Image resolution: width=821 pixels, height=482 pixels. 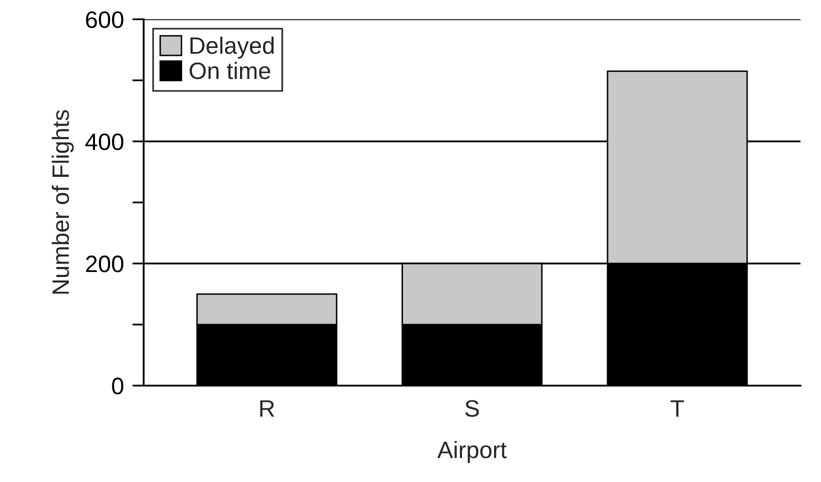 What do you see at coordinates (677, 408) in the screenshot?
I see `x-tick-label: T` at bounding box center [677, 408].